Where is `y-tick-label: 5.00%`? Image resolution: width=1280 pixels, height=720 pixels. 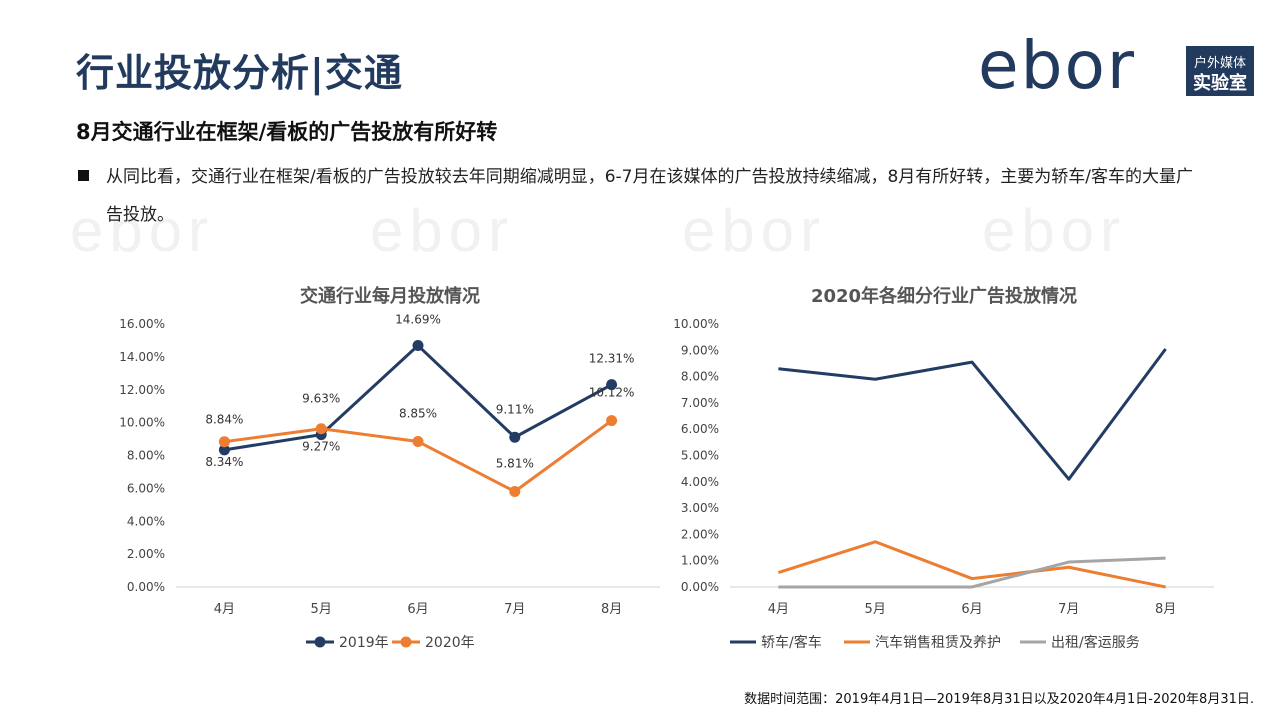 y-tick-label: 5.00% is located at coordinates (700, 456).